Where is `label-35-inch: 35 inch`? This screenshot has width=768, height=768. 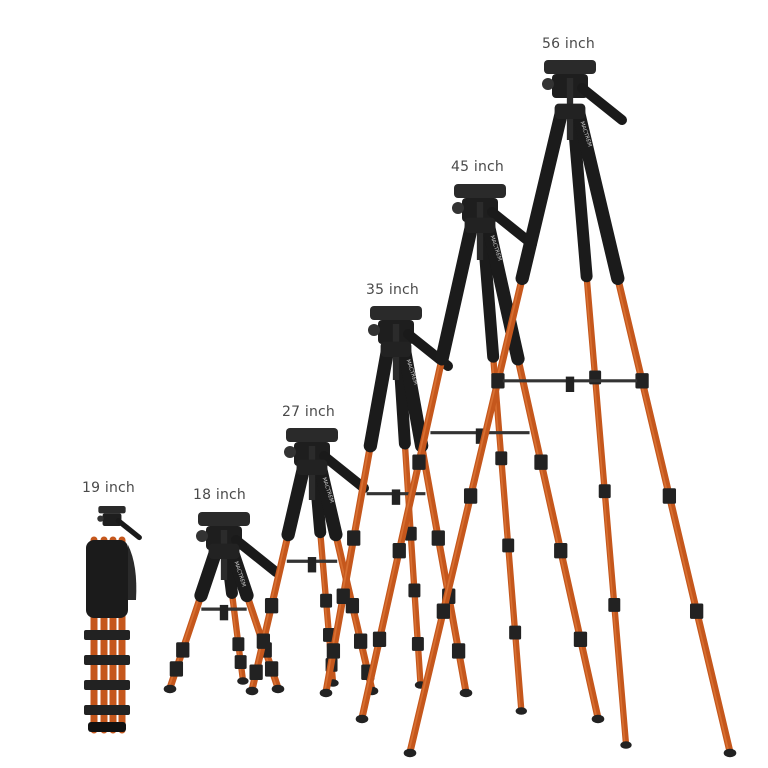 label-35-inch: 35 inch is located at coordinates (392, 290).